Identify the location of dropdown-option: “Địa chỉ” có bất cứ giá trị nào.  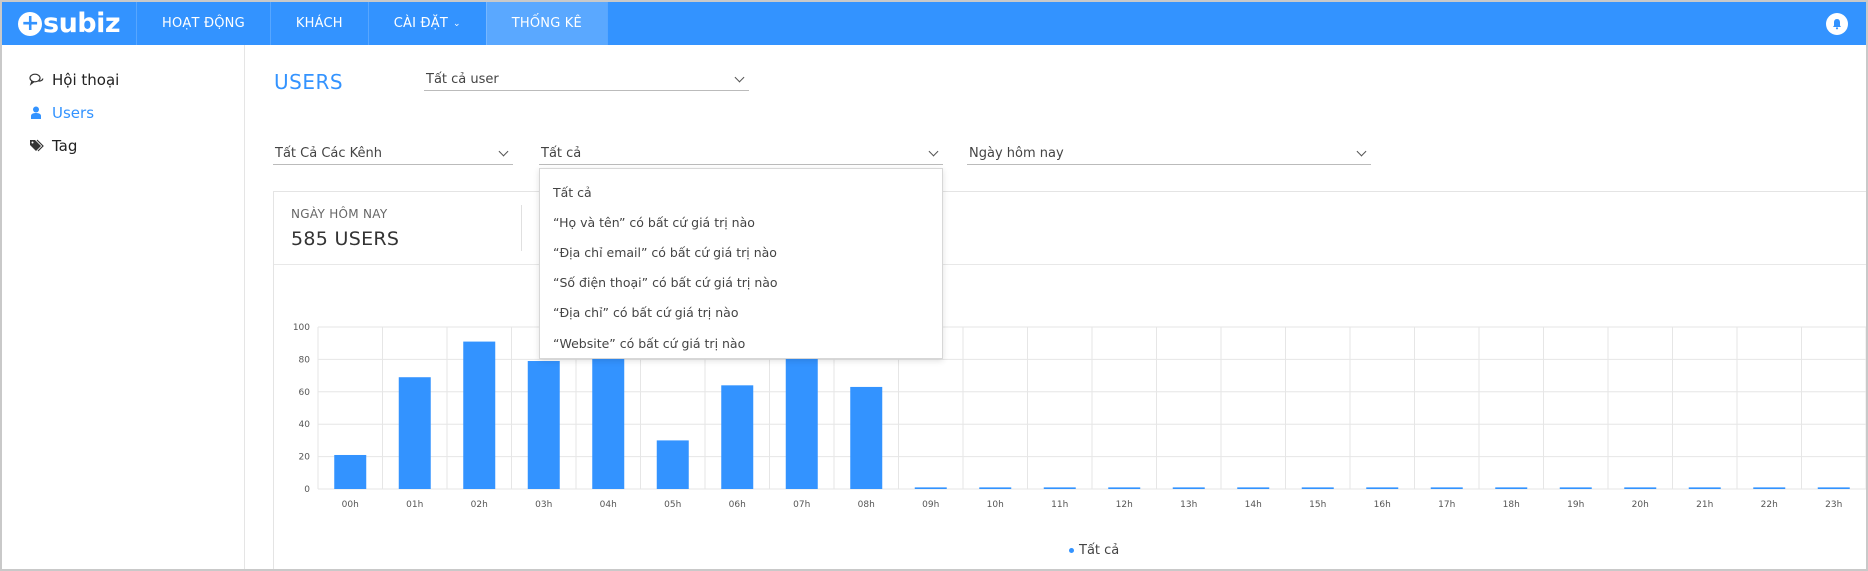
(646, 313).